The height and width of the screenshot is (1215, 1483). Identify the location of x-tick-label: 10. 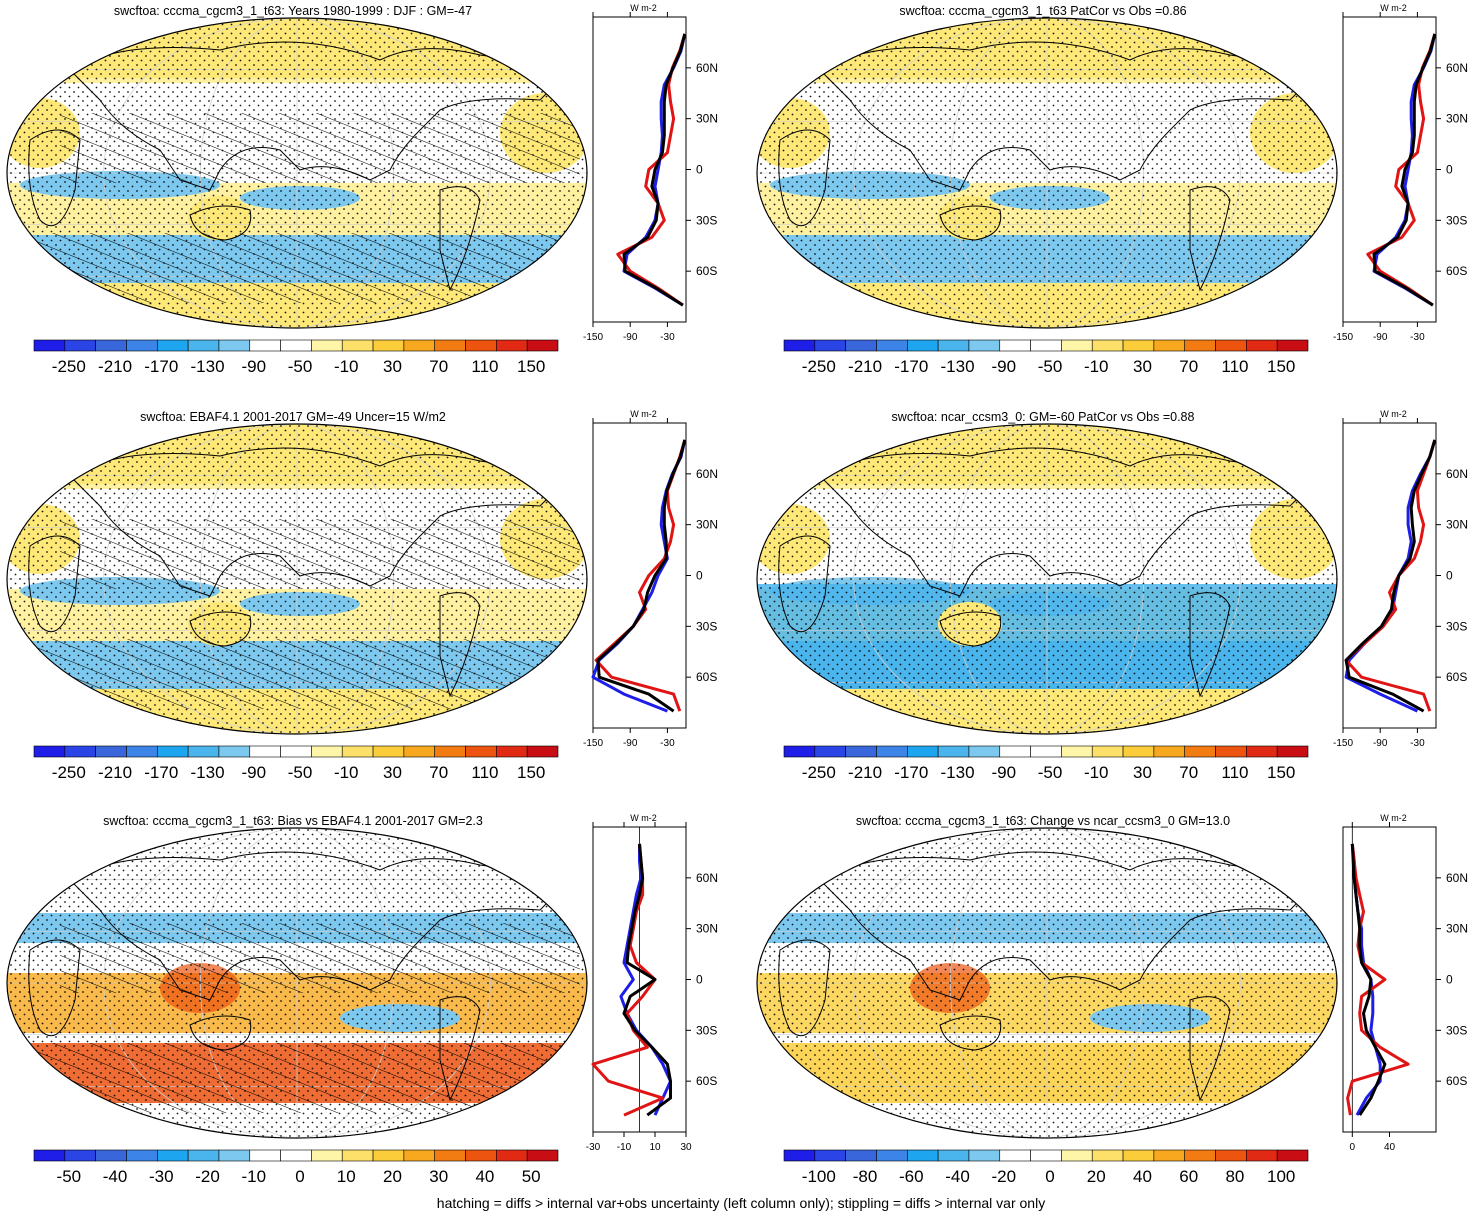
(655, 1147).